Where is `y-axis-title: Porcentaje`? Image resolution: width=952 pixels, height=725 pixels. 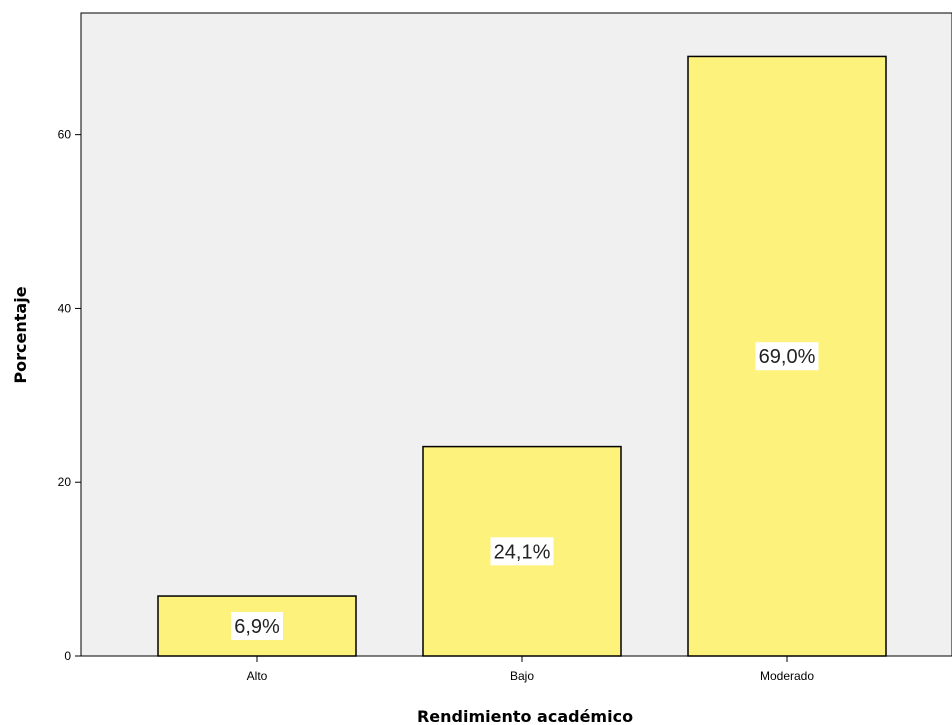
y-axis-title: Porcentaje is located at coordinates (20, 334).